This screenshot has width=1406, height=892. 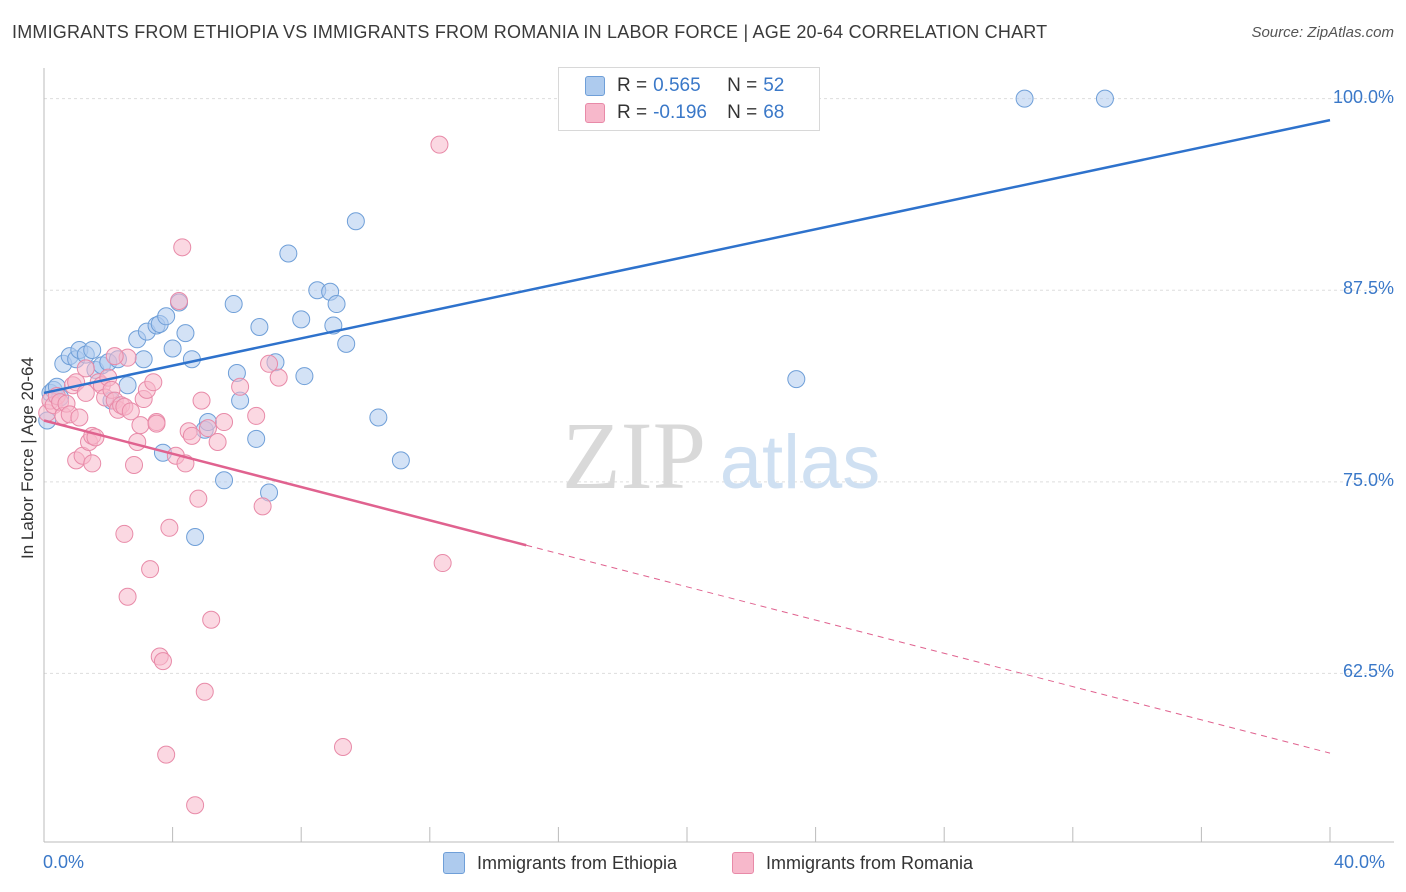 I want to click on watermark-zip: ZIP, so click(x=634, y=455).